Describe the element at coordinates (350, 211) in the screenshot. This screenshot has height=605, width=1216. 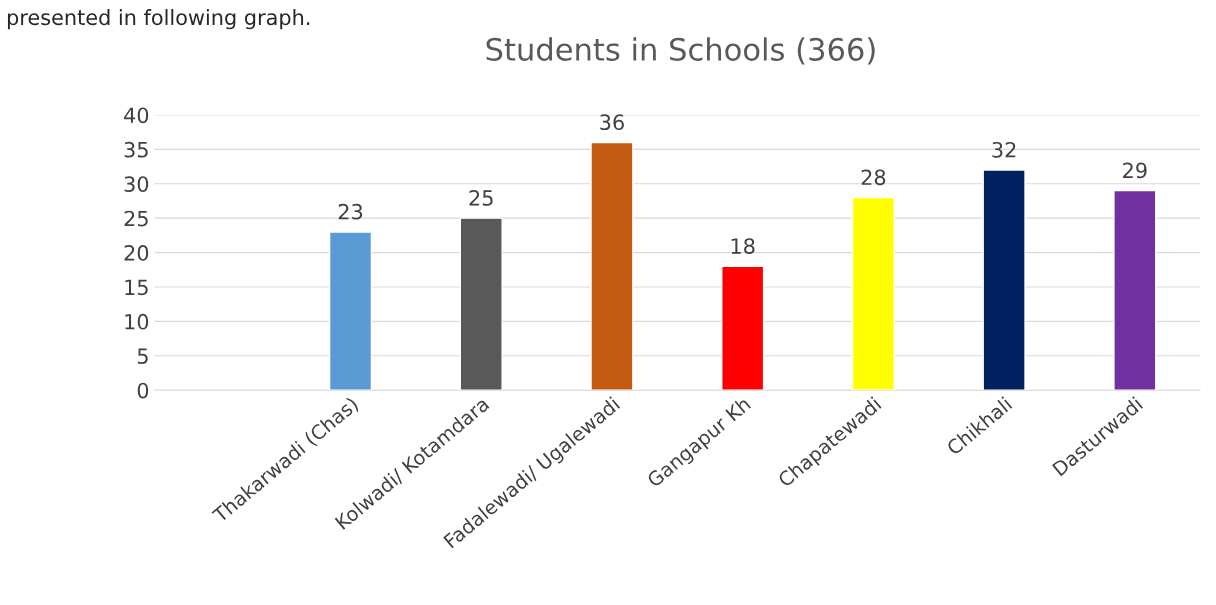
I see `data-label: 23` at that location.